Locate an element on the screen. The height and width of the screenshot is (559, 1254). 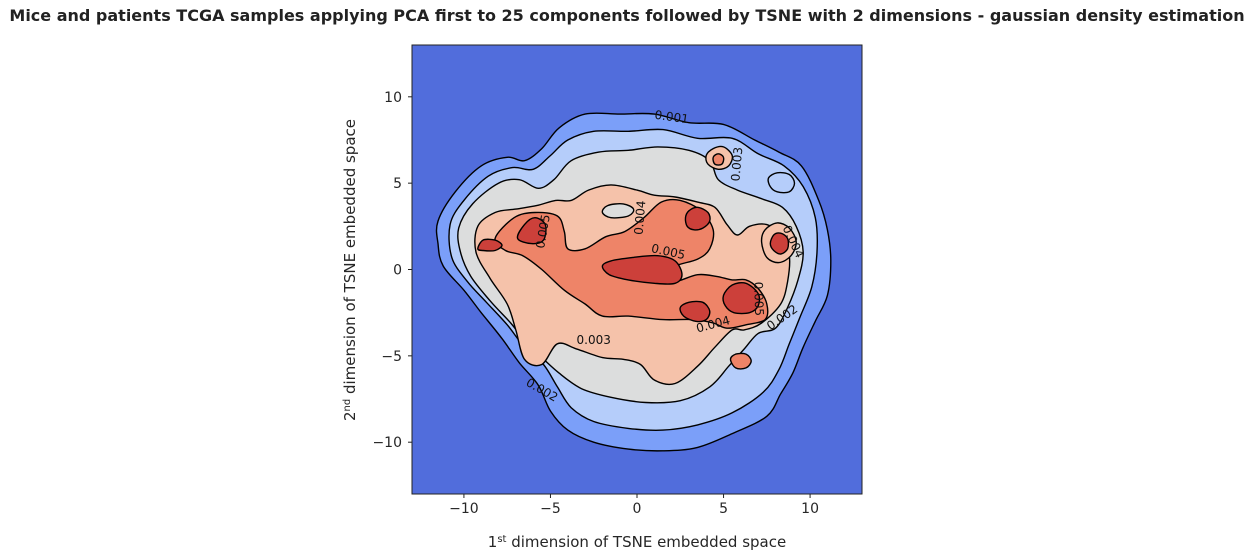
x-tick-label: 5 is located at coordinates (723, 509).